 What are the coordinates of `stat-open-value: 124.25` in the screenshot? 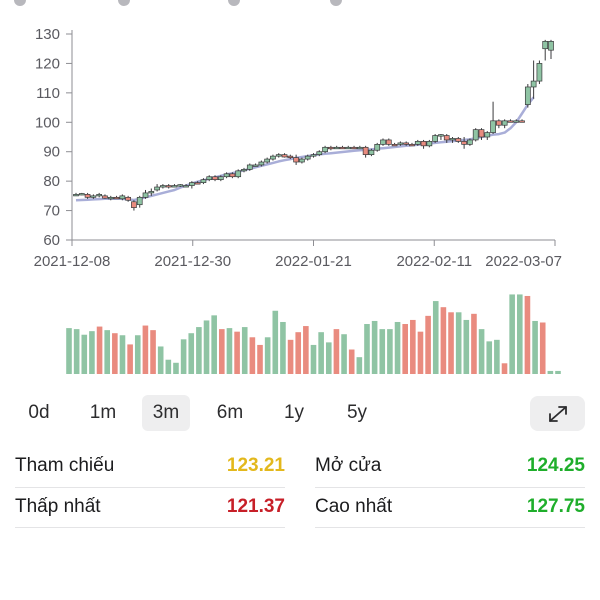 It's located at (555, 465).